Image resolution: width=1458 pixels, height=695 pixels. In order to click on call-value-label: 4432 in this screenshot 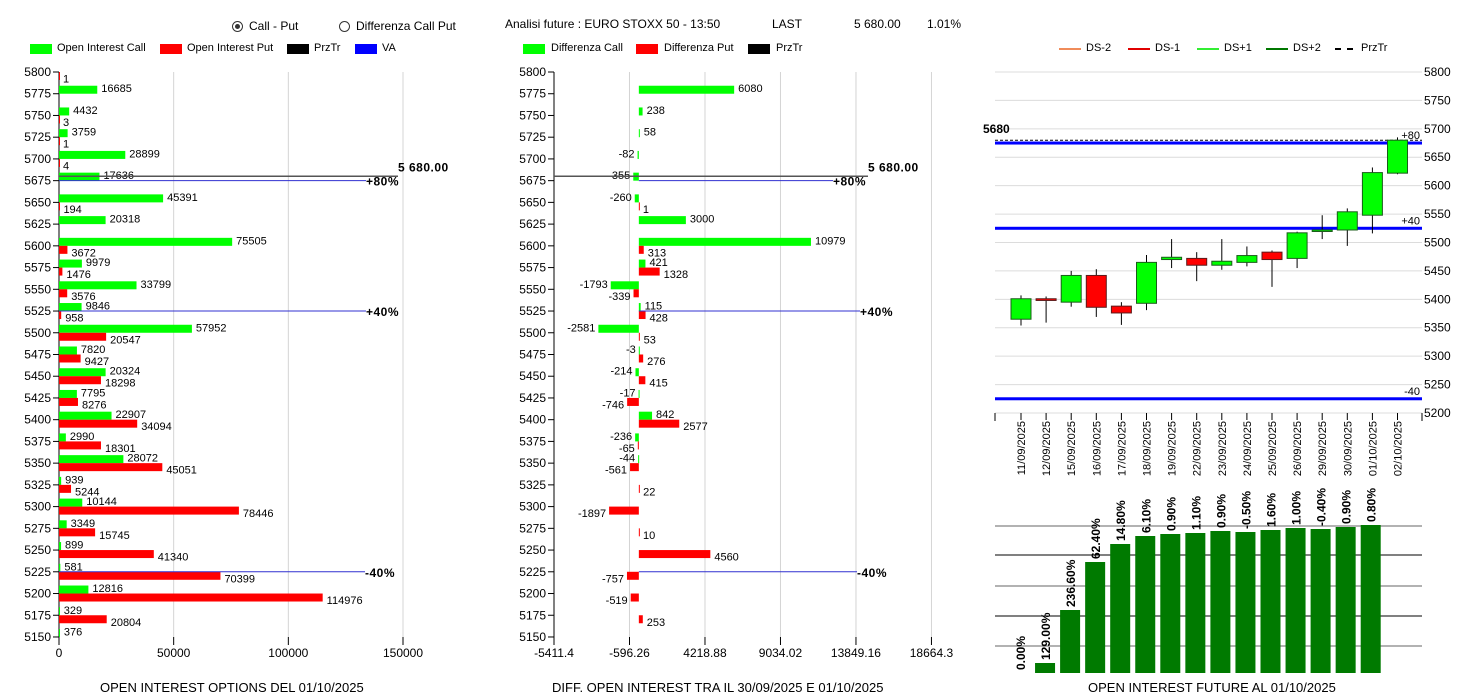, I will do `click(85, 111)`.